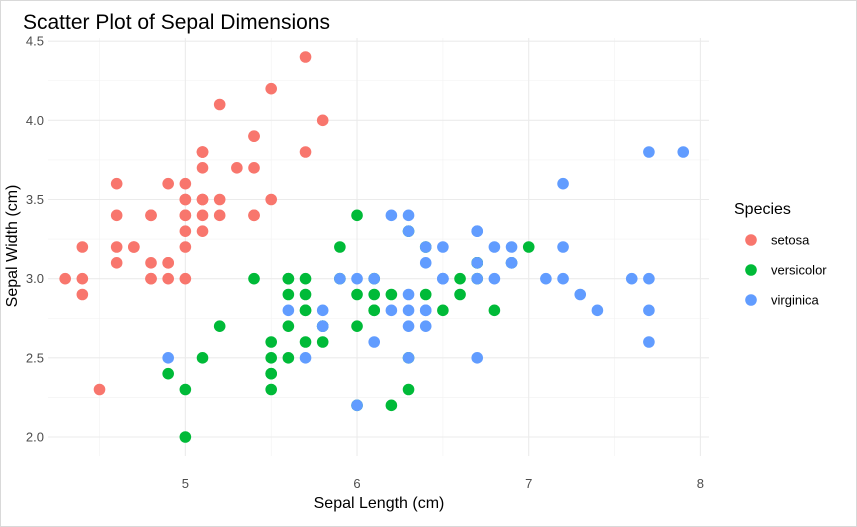  I want to click on legend-items: setosa versicolor virginica, so click(786, 270).